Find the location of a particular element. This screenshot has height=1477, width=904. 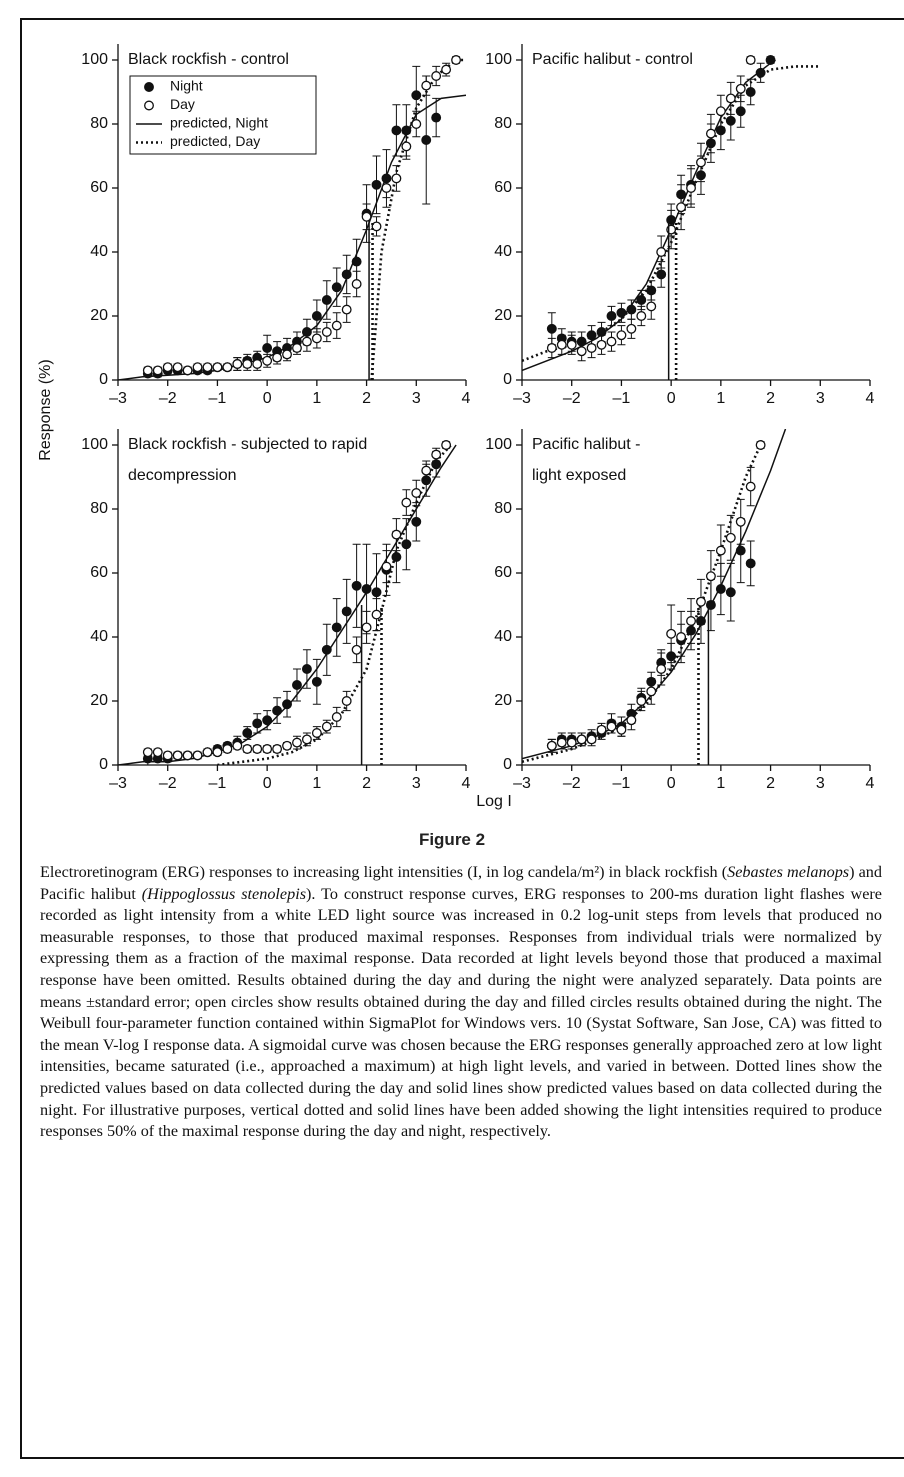

x-axis-label: Log I is located at coordinates (494, 801).